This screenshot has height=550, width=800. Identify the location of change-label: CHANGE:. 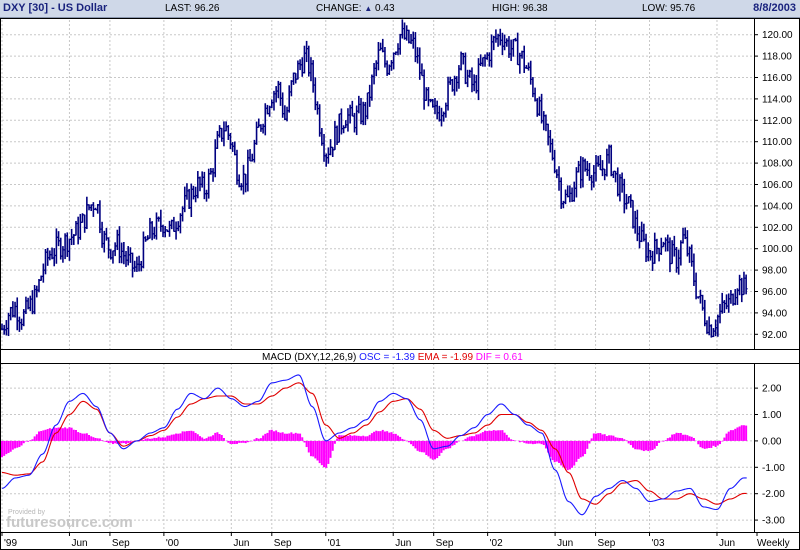
(339, 8).